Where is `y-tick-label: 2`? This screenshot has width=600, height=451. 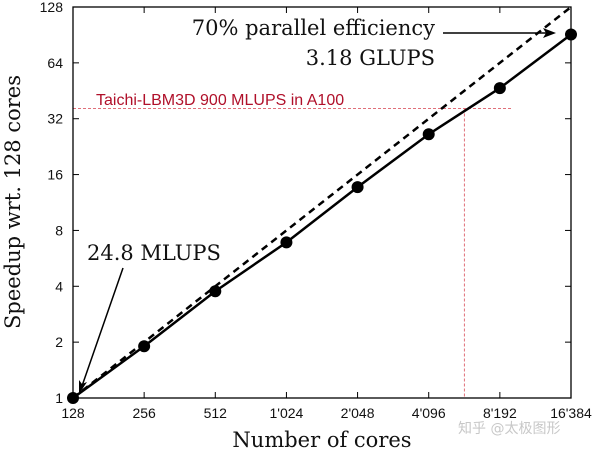
y-tick-label: 2 is located at coordinates (59, 342).